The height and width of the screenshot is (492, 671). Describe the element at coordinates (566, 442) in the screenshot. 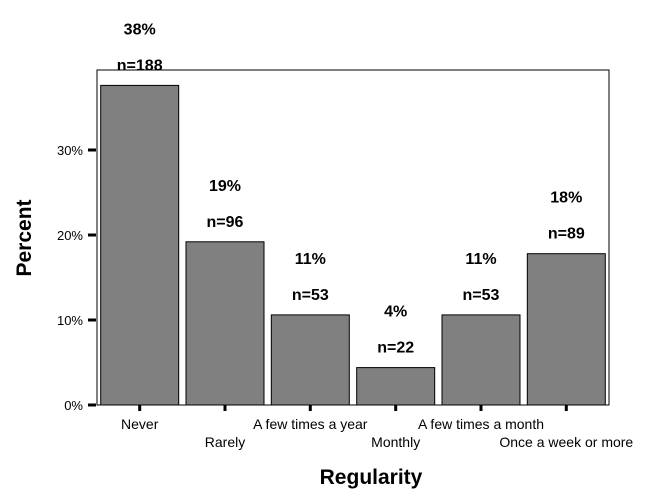

I see `x-tick-label: Once a week or more` at that location.